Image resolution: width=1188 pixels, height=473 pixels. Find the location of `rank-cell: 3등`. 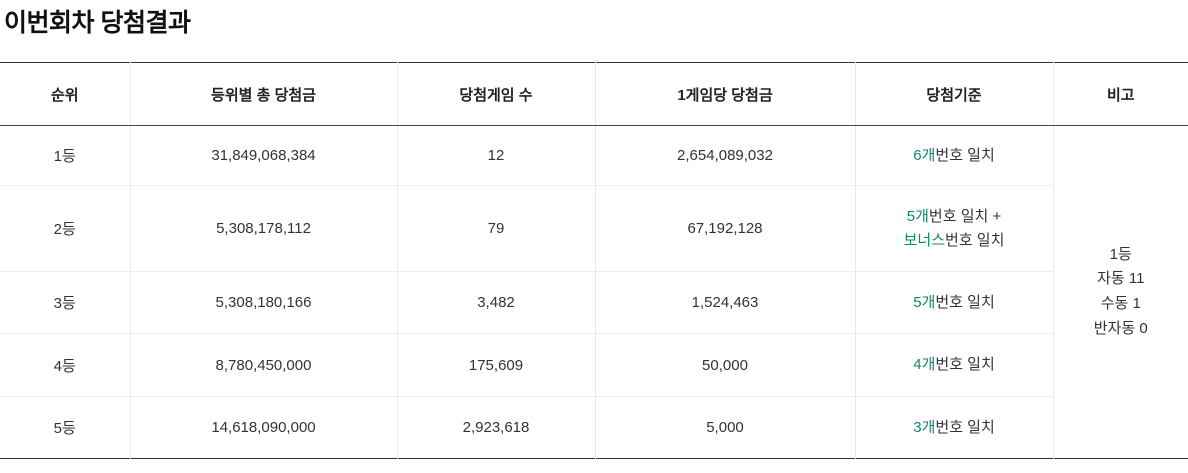

rank-cell: 3등 is located at coordinates (65, 302).